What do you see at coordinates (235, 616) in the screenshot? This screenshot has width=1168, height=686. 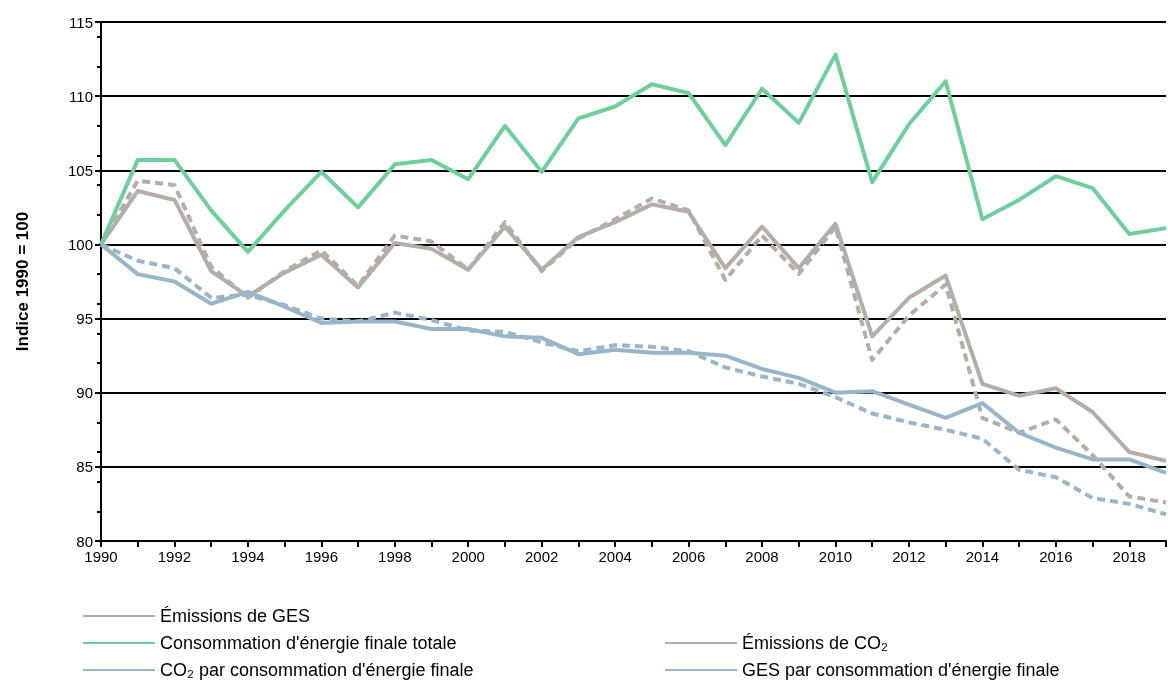 I see `legend-label: Émissions de GES` at bounding box center [235, 616].